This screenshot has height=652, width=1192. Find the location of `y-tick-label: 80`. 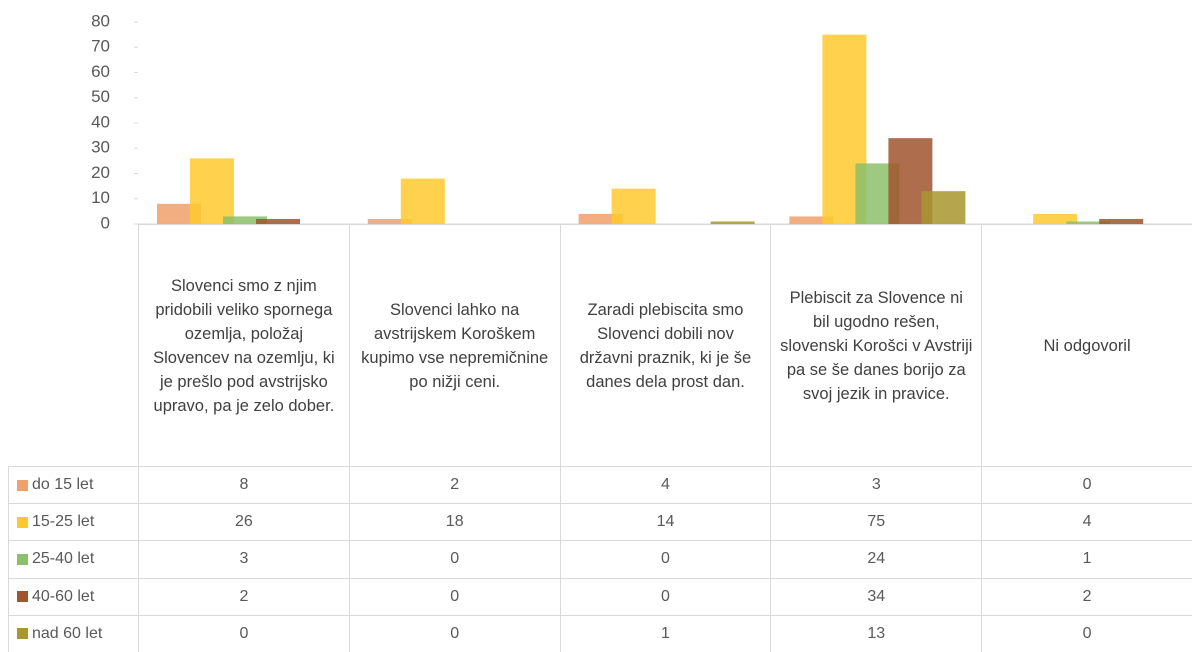

y-tick-label: 80 is located at coordinates (100, 20).